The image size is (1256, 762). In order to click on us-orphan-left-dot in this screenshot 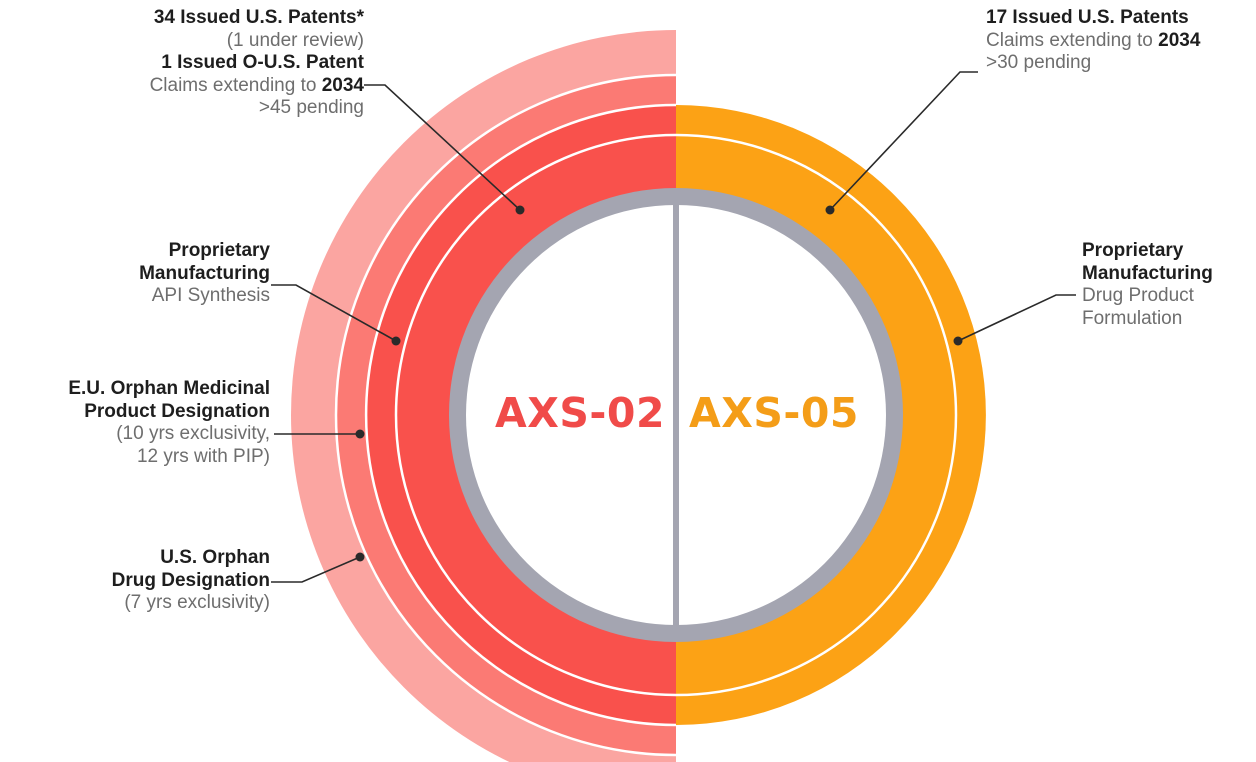, I will do `click(360, 557)`.